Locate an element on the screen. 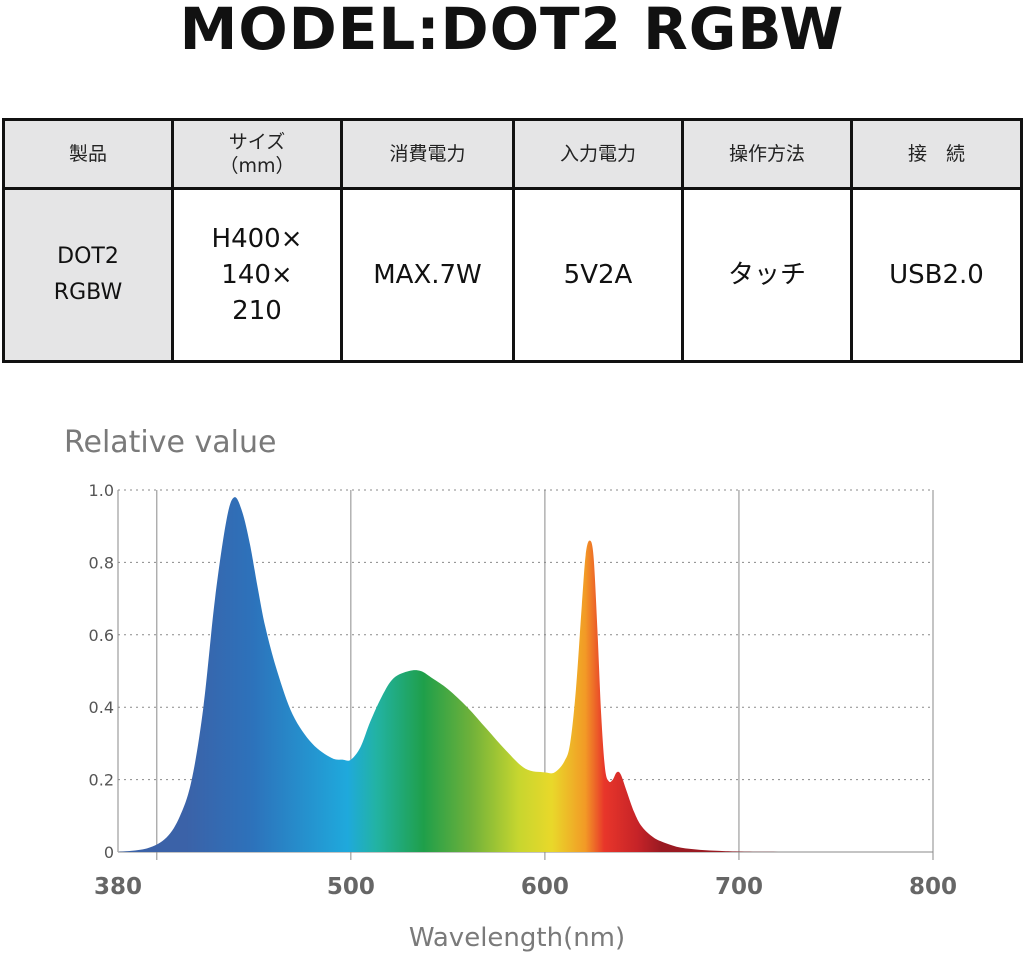 Image resolution: width=1024 pixels, height=953 pixels. header-input-power: 入力電力 is located at coordinates (598, 154).